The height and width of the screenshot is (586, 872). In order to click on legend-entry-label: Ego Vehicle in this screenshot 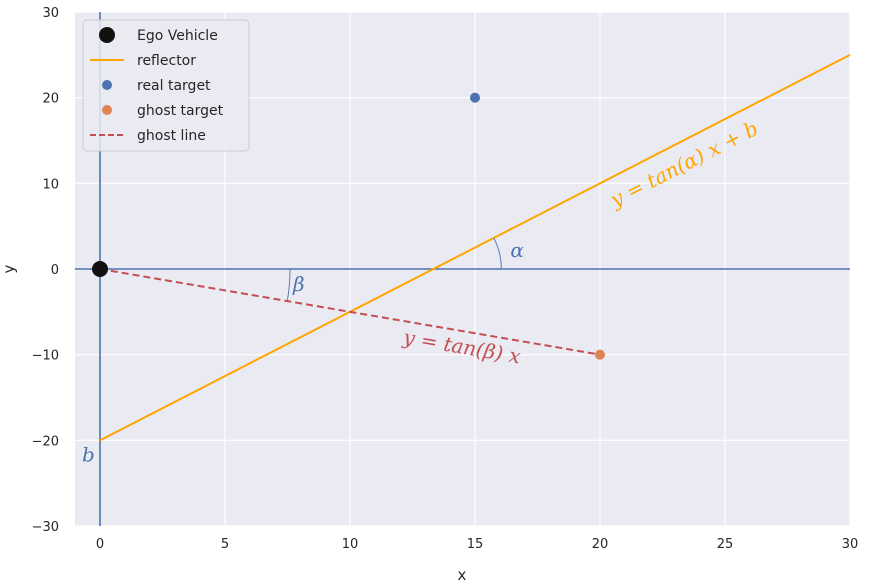, I will do `click(177, 36)`.